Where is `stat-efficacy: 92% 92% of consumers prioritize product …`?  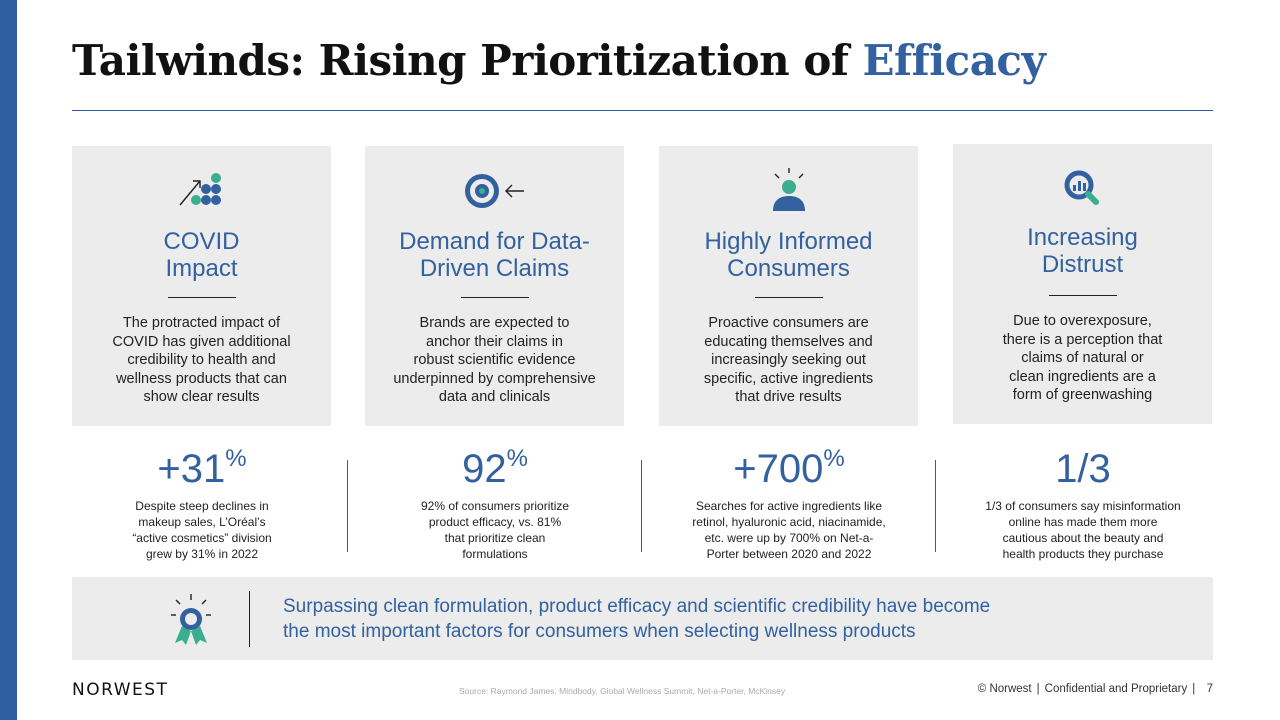 stat-efficacy: 92% 92% of consumers prioritize product … is located at coordinates (495, 504).